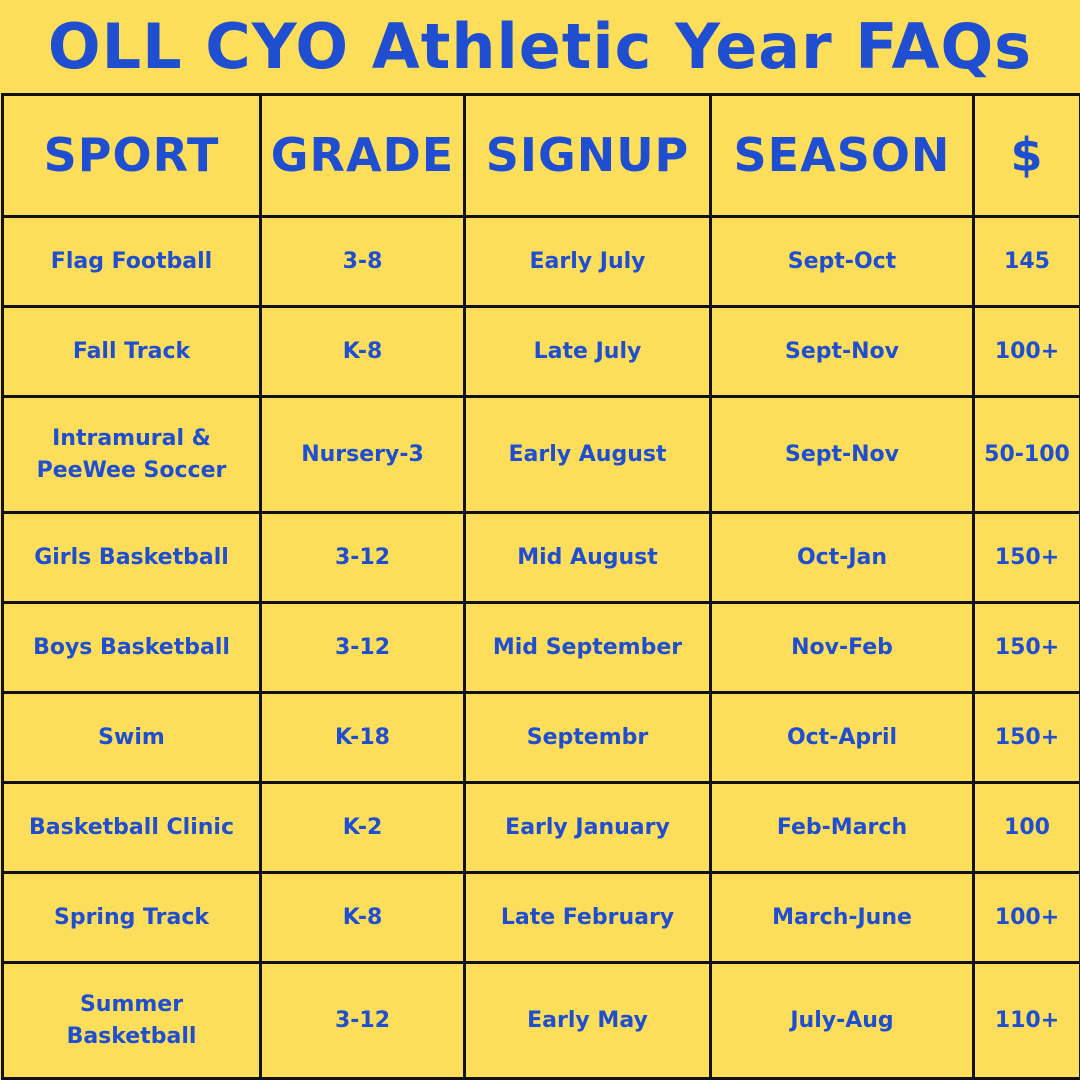 This screenshot has width=1080, height=1080. What do you see at coordinates (842, 917) in the screenshot?
I see `cell-season: March-June` at bounding box center [842, 917].